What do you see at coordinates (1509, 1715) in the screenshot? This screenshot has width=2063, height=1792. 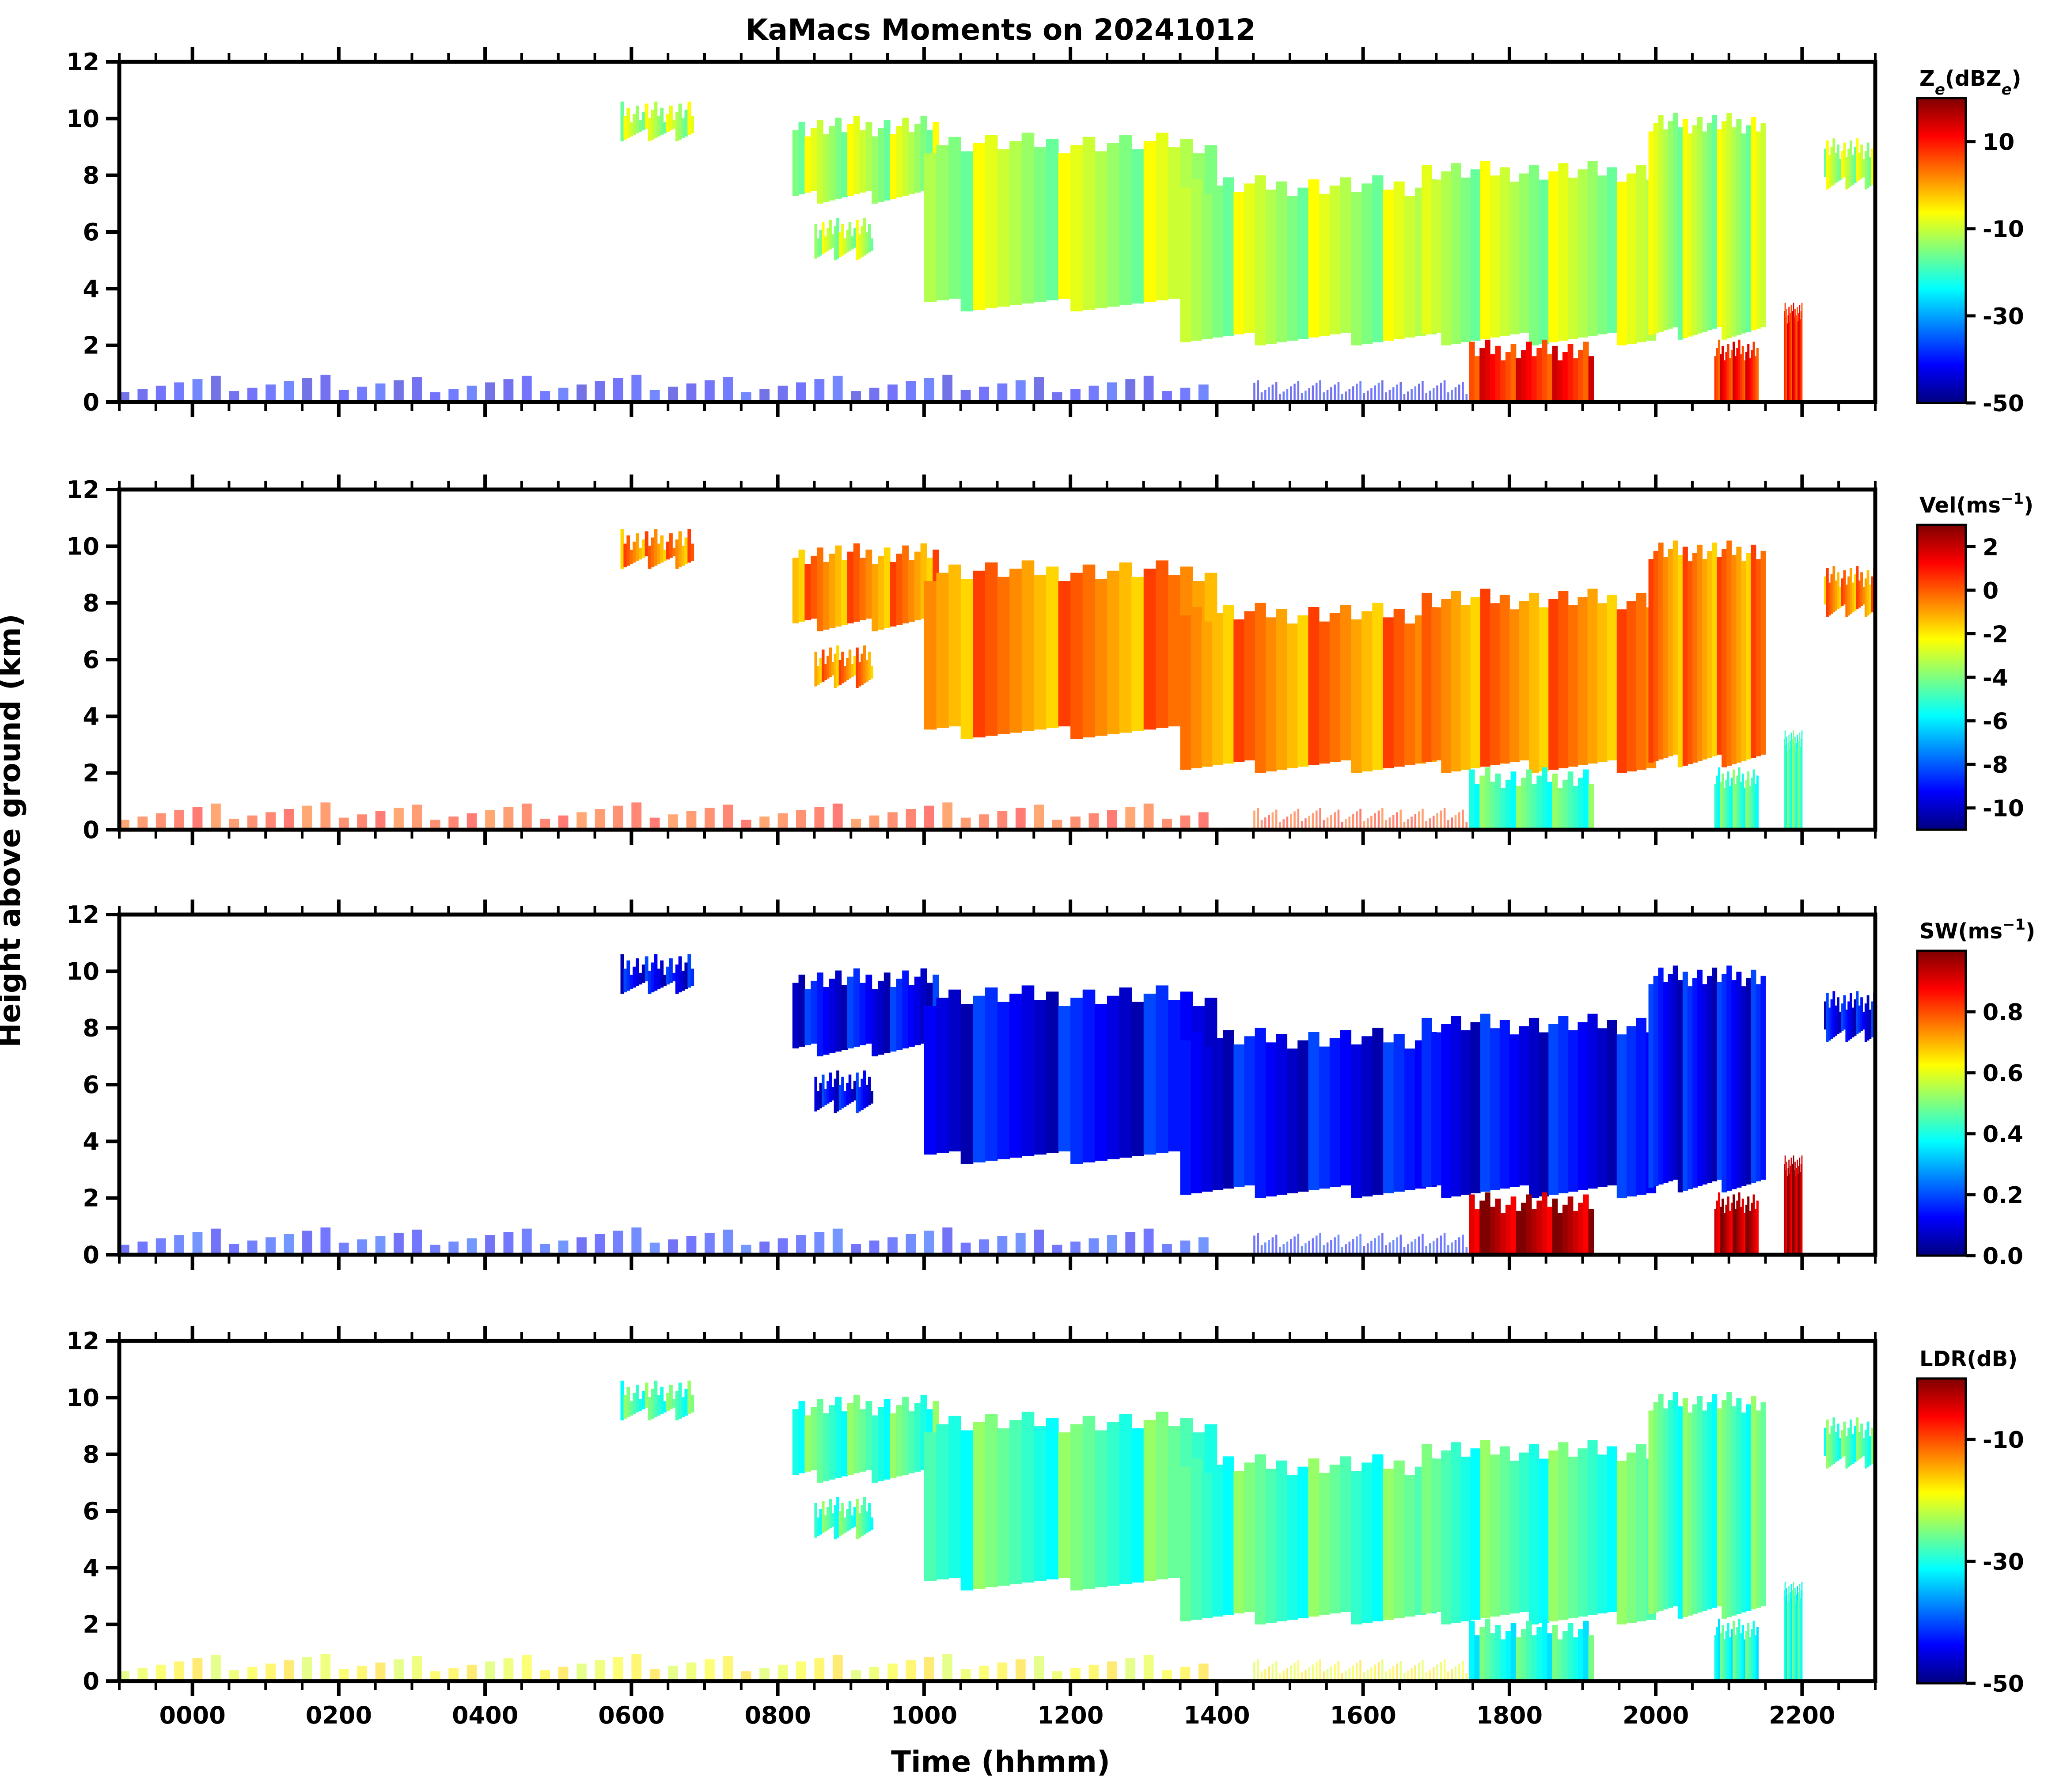 I see `x-tick-label: 1800` at bounding box center [1509, 1715].